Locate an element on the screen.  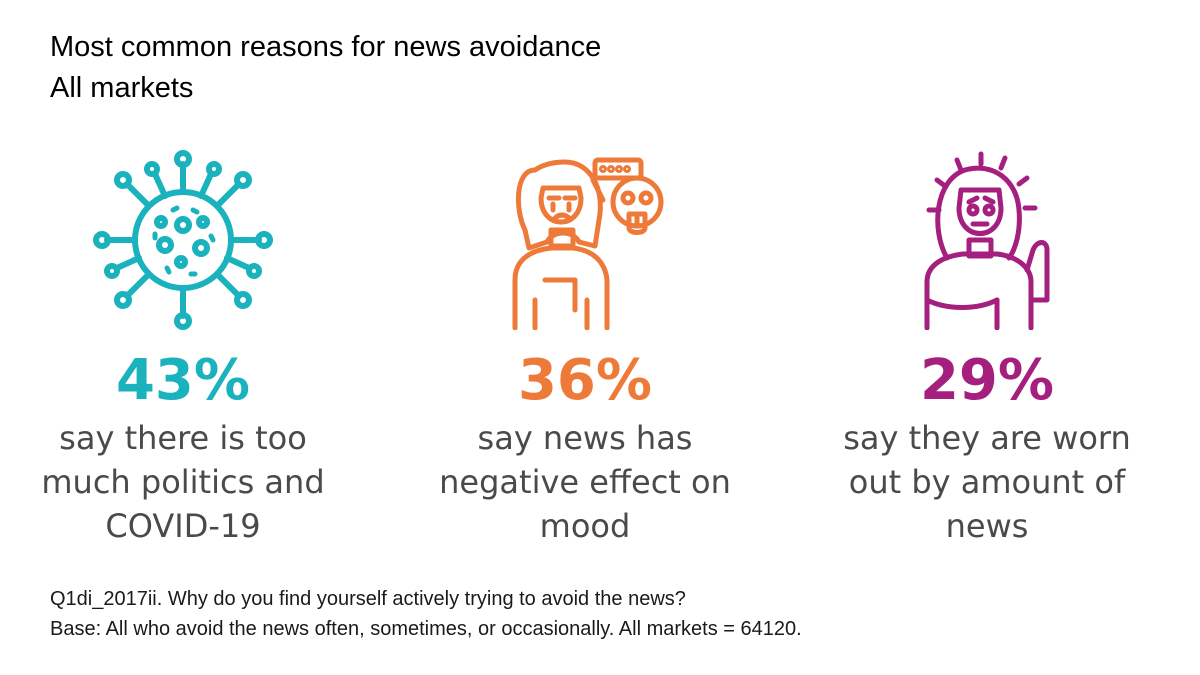
stat-value: 43% is located at coordinates (183, 380).